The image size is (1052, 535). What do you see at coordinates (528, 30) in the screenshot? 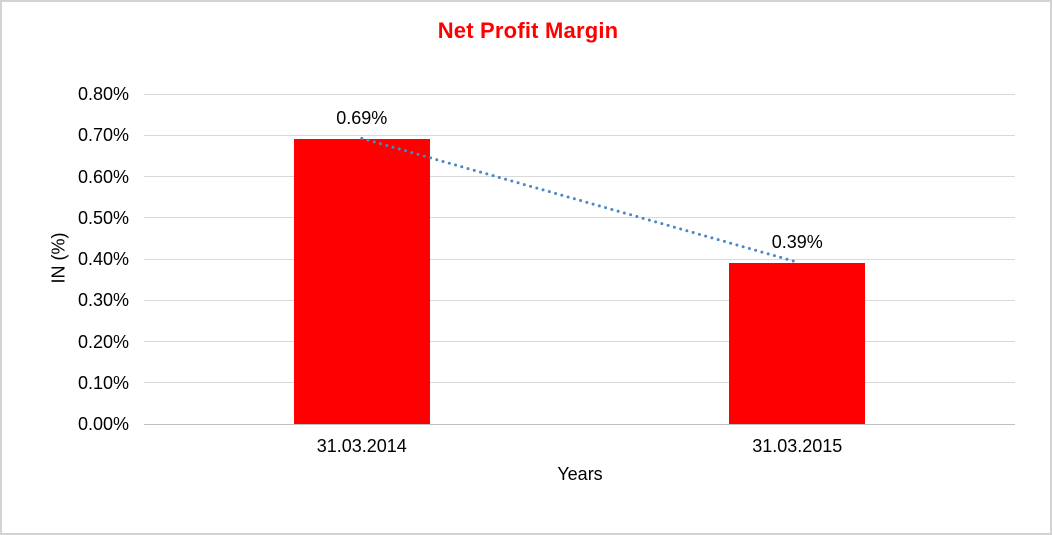
I see `chart-title: Net Profit Margin` at bounding box center [528, 30].